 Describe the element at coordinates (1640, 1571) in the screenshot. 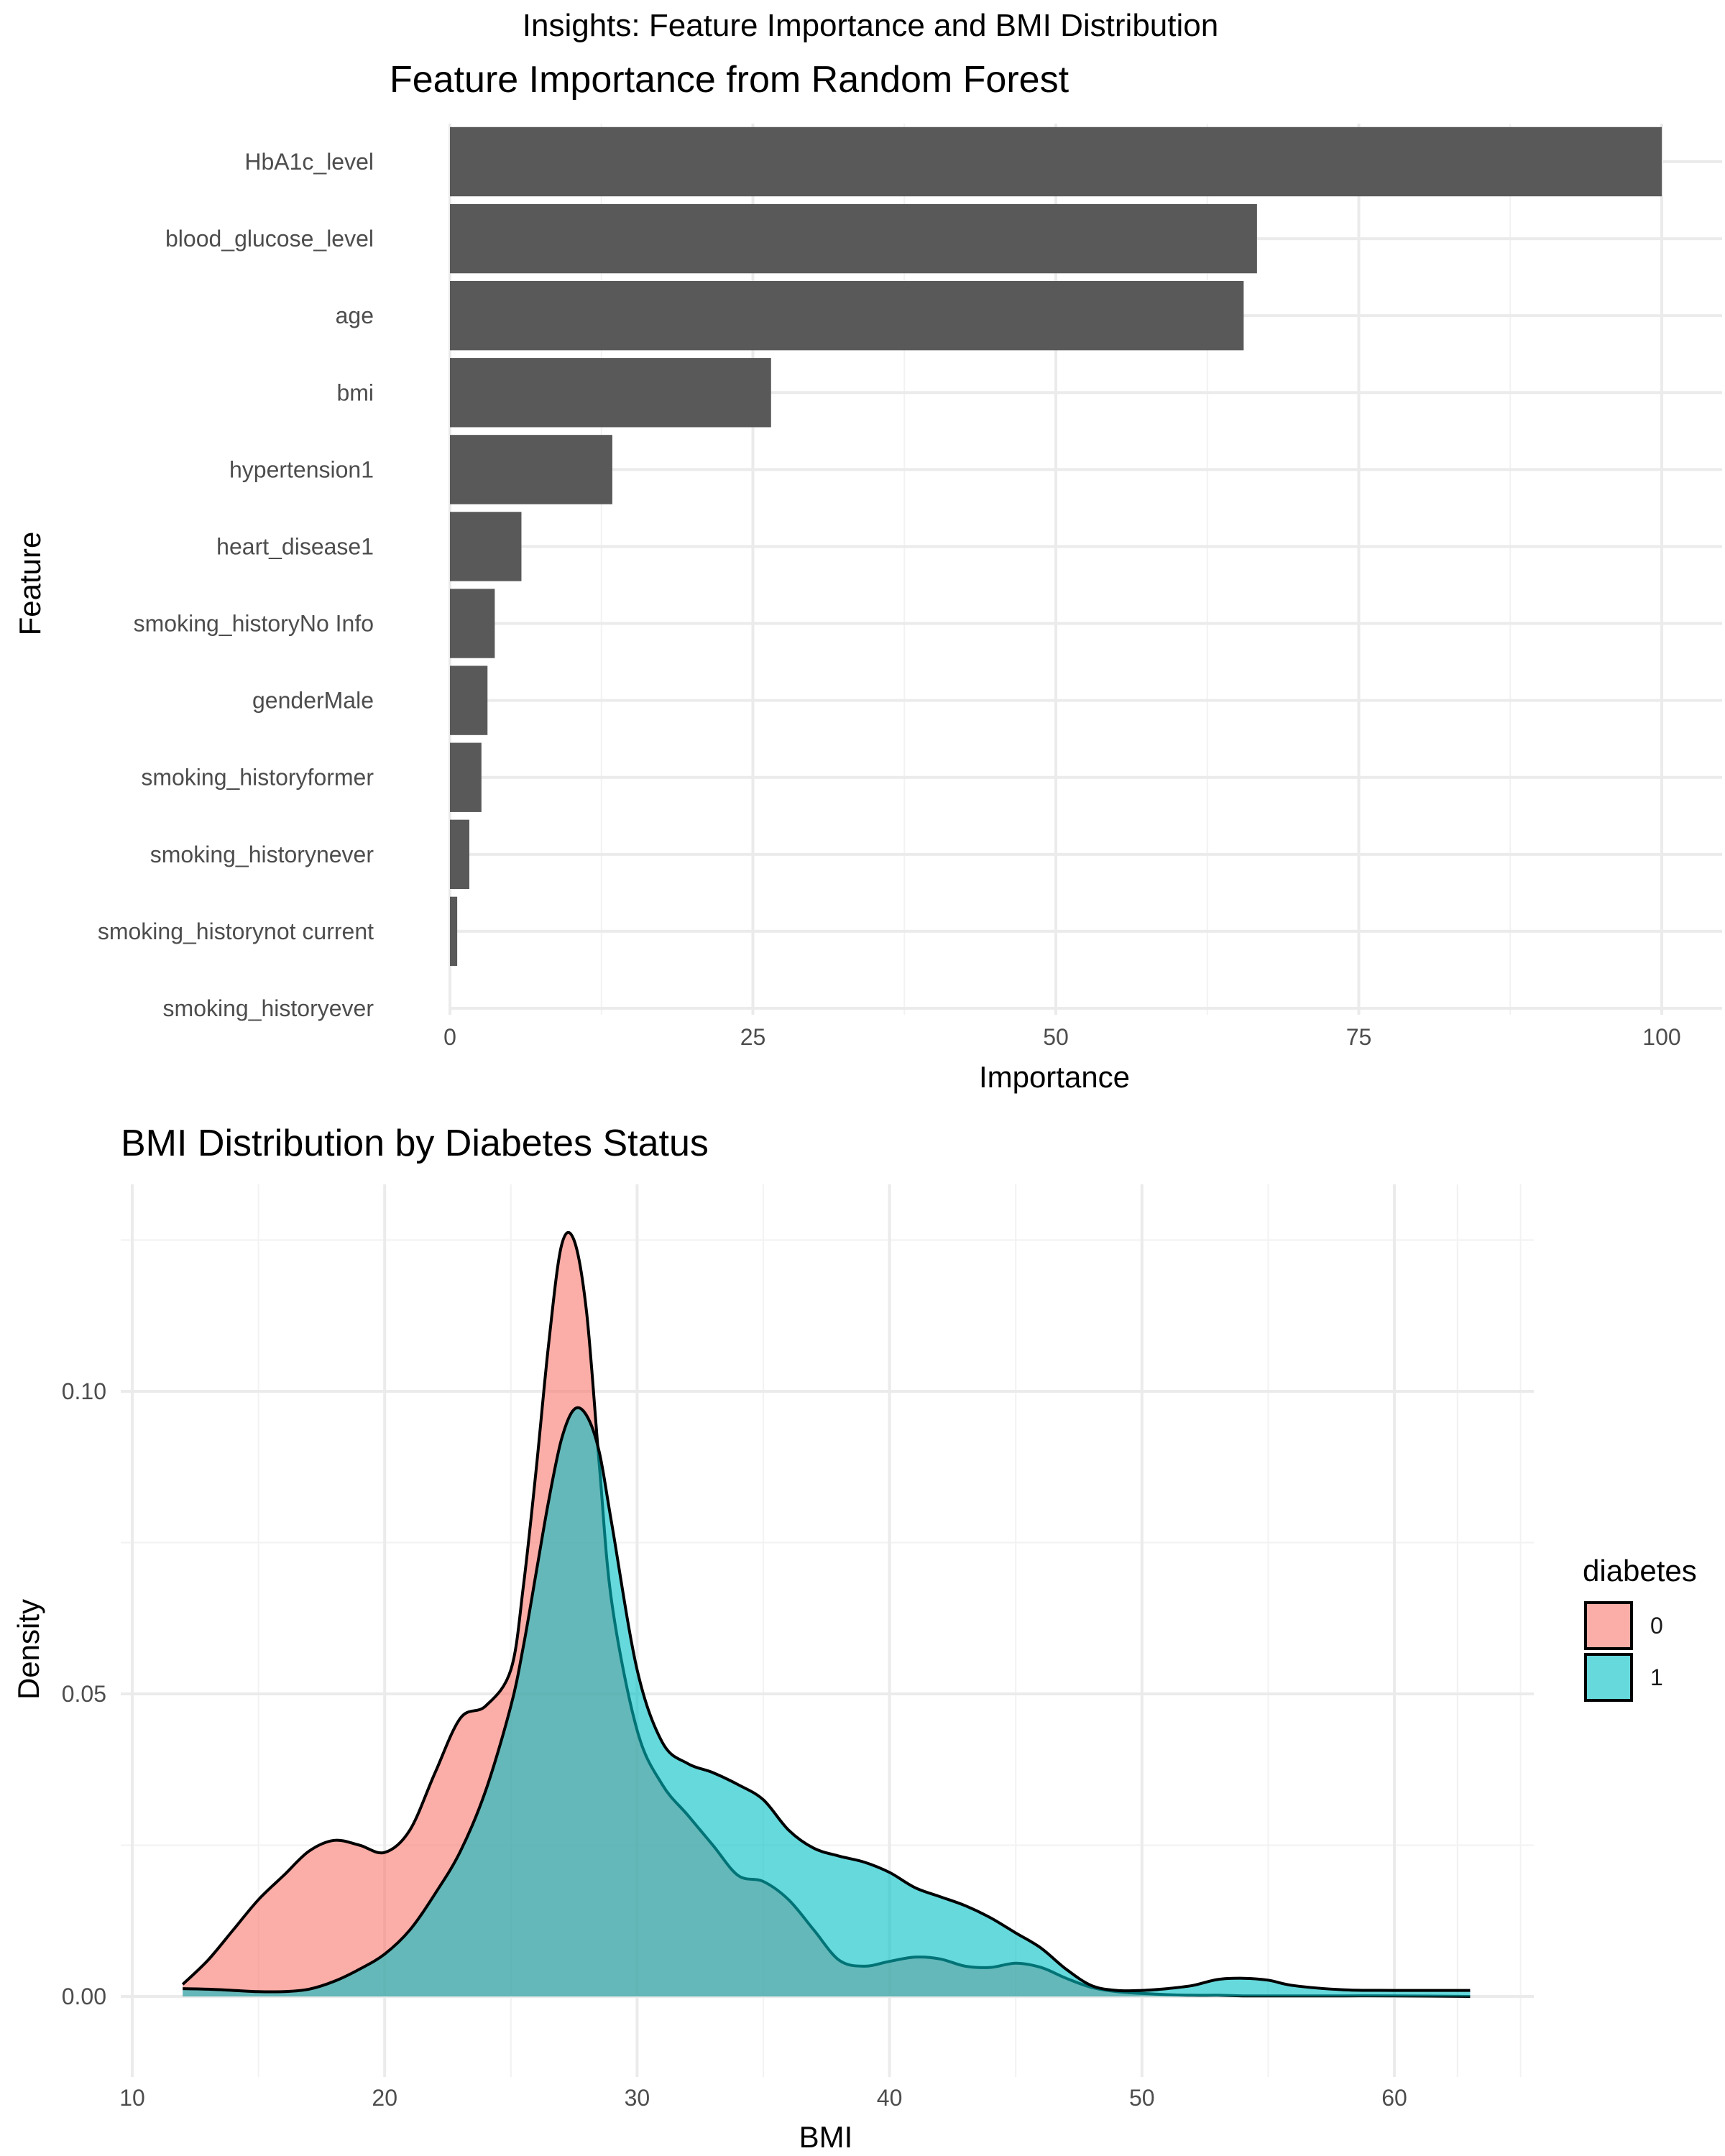

I see `legend-title: diabetes` at that location.